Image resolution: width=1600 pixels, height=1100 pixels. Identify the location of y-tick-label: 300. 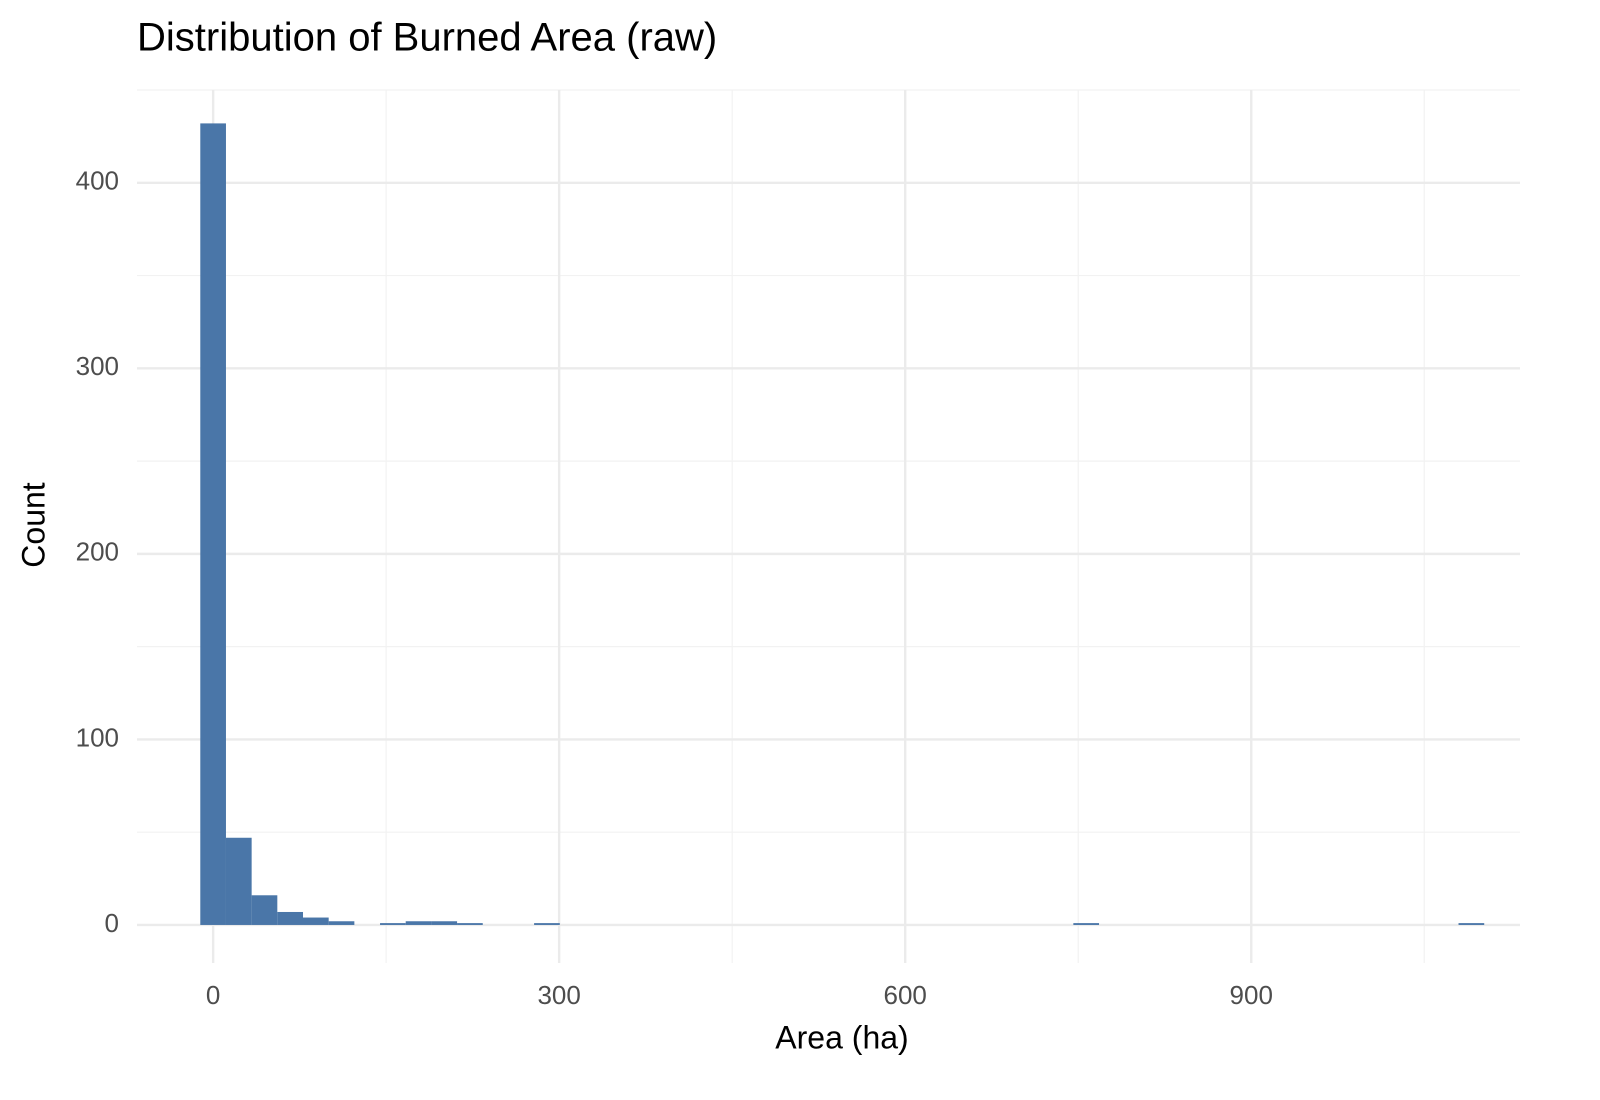
(97, 366).